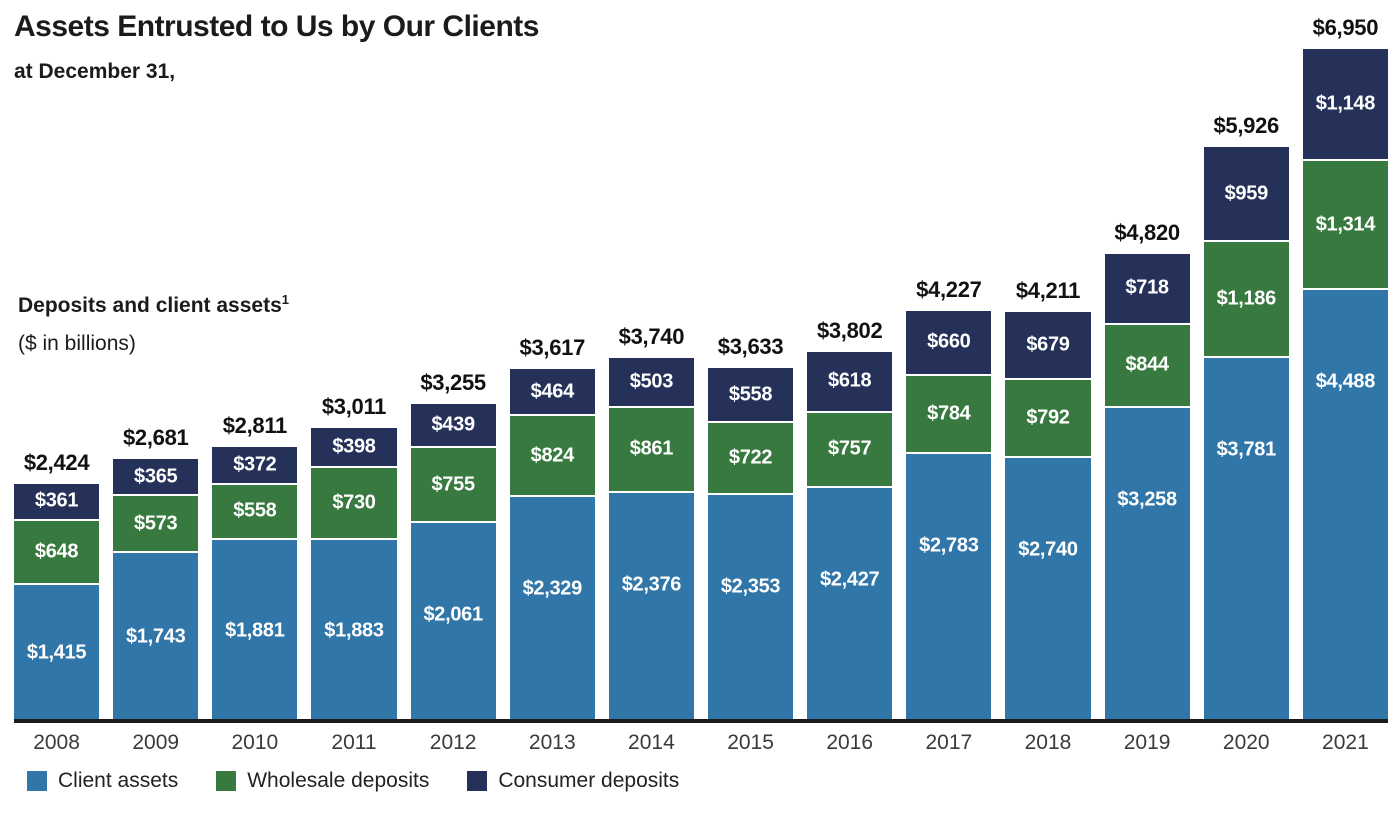 Image resolution: width=1400 pixels, height=813 pixels. Describe the element at coordinates (651, 336) in the screenshot. I see `total-label-2014: $3,740` at that location.